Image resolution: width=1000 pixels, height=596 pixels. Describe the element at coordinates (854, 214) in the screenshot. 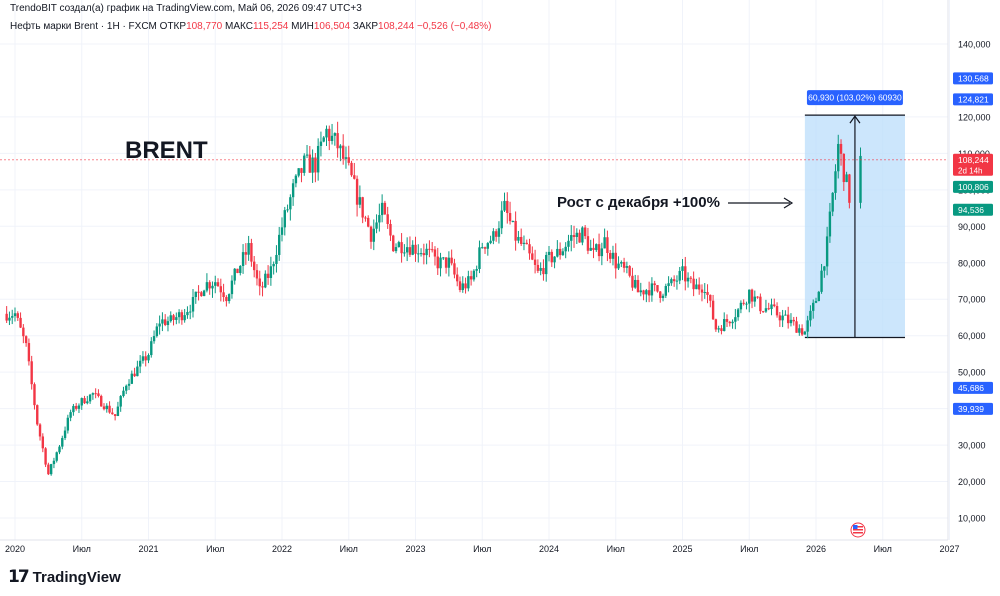

I see `price-range-measure: 60,930 (103,02%) 60930` at that location.